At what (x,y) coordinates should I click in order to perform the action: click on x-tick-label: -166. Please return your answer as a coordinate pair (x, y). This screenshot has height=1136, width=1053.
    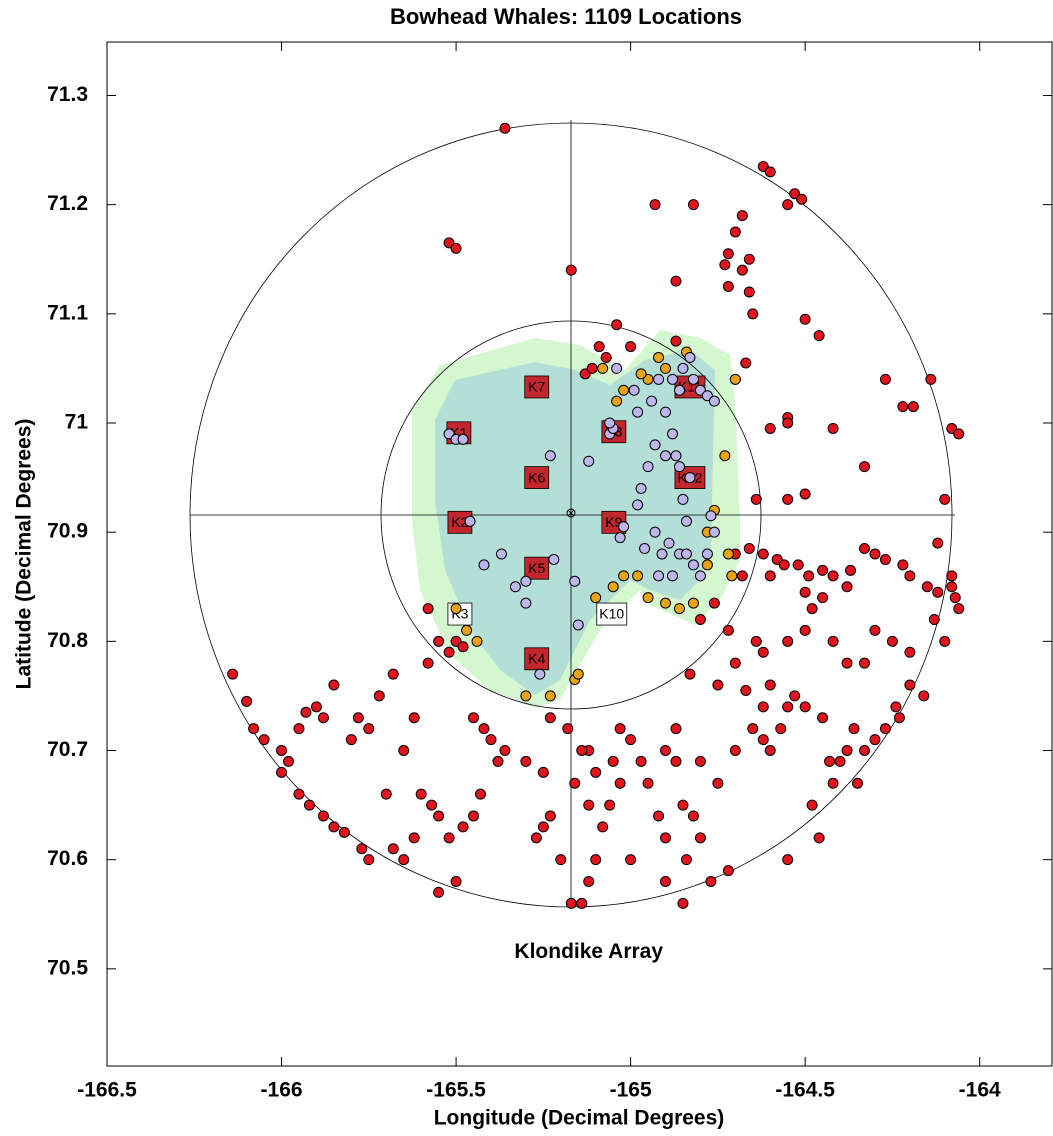
    Looking at the image, I should click on (282, 1090).